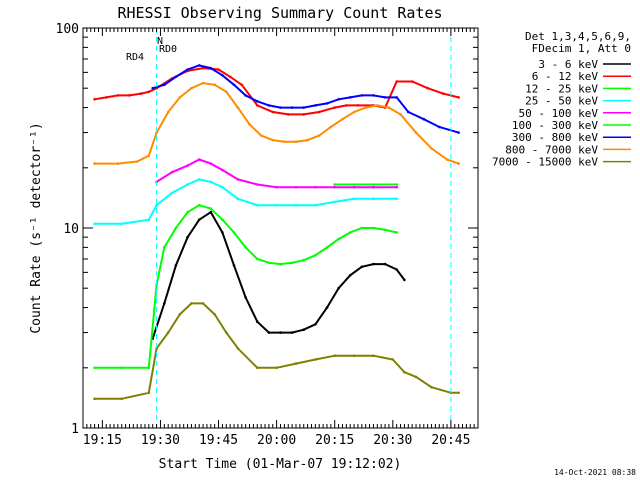 This screenshot has height=480, width=640. What do you see at coordinates (168, 49) in the screenshot?
I see `annotation-rd0: RD0` at bounding box center [168, 49].